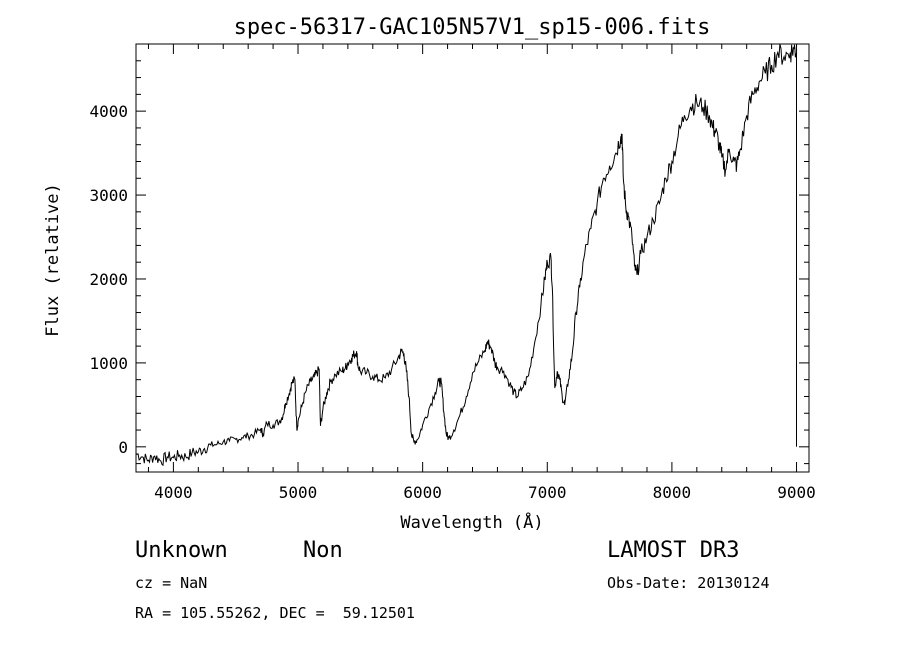 This screenshot has height=649, width=900. What do you see at coordinates (181, 550) in the screenshot?
I see `object-class: Unknown` at bounding box center [181, 550].